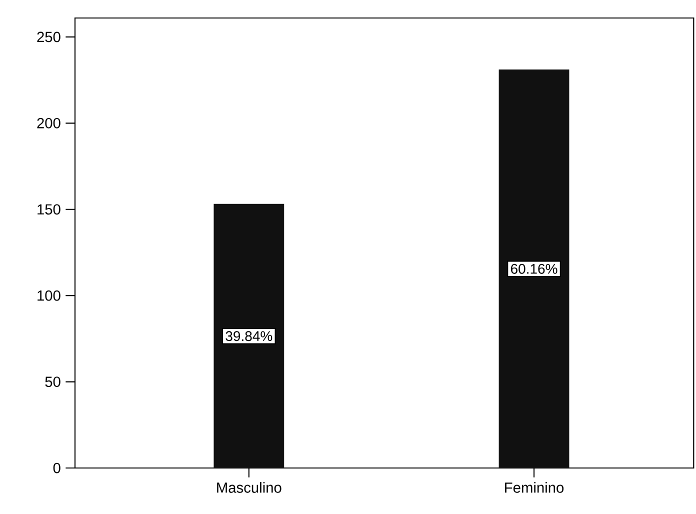 This screenshot has width=696, height=514. I want to click on annotation: 60.16%, so click(534, 269).